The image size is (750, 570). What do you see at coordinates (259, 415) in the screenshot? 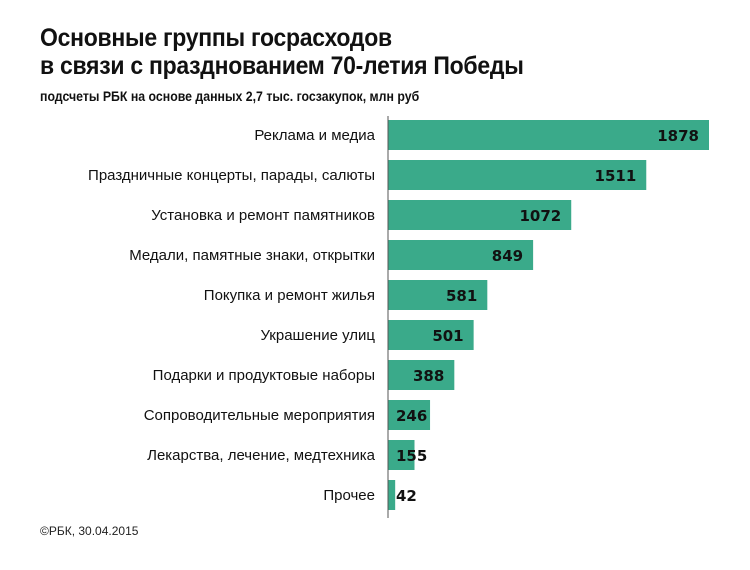
I see `category-label: Сопроводительные мероприятия` at bounding box center [259, 415].